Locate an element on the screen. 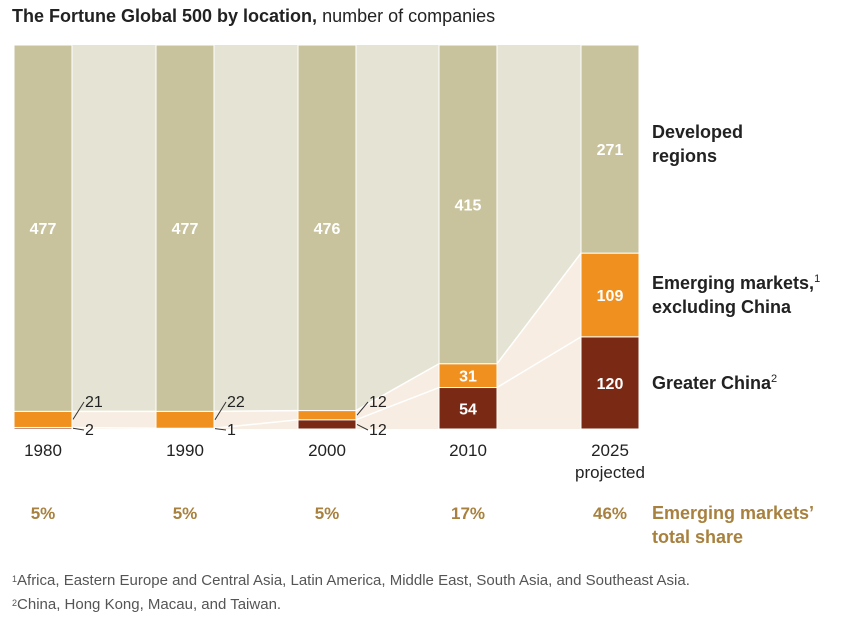 This screenshot has height=628, width=861. chart-title-main: The Fortune Global 500 by location, is located at coordinates (165, 16).